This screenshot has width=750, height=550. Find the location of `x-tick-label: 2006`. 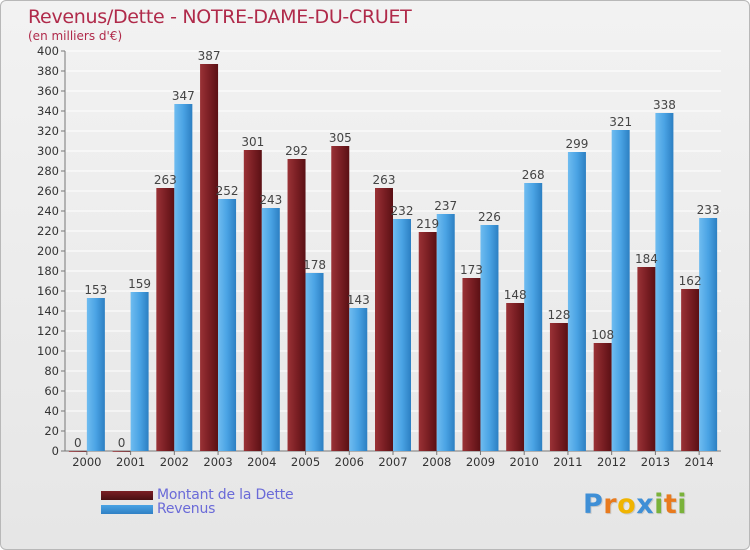

x-tick-label: 2006 is located at coordinates (349, 462).